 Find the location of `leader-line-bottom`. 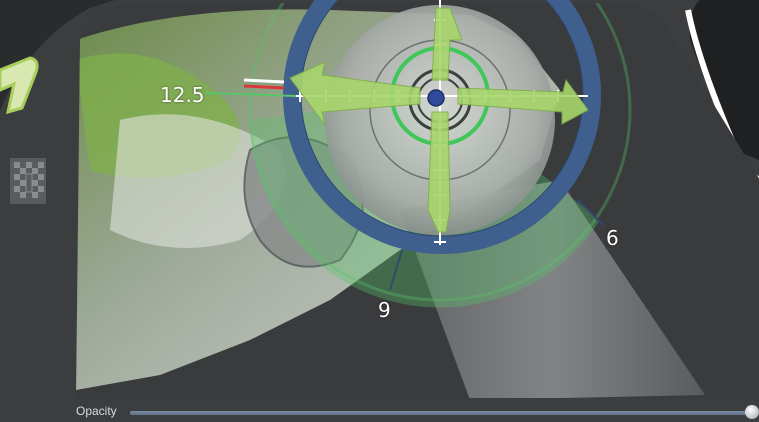

leader-line-bottom is located at coordinates (396, 270).